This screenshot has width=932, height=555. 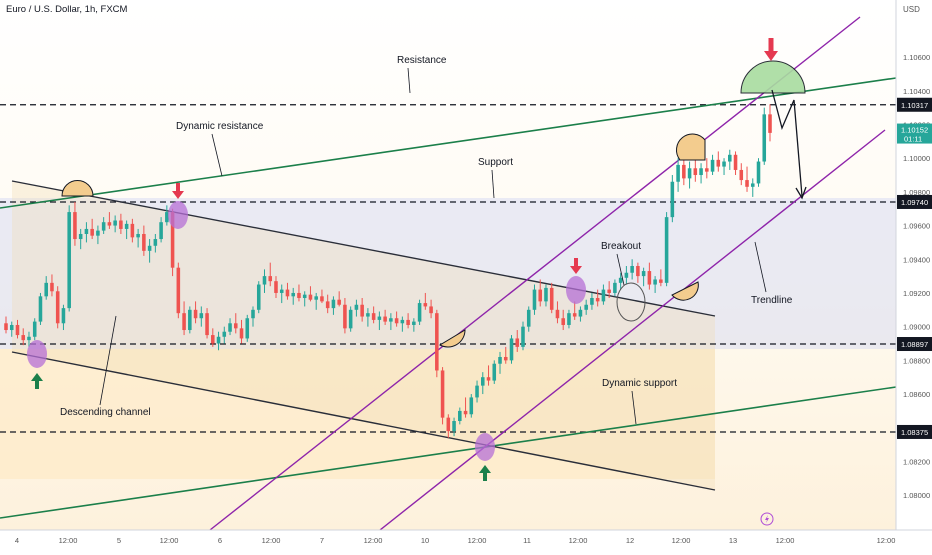 What do you see at coordinates (495, 162) in the screenshot?
I see `annotation-label: Support` at bounding box center [495, 162].